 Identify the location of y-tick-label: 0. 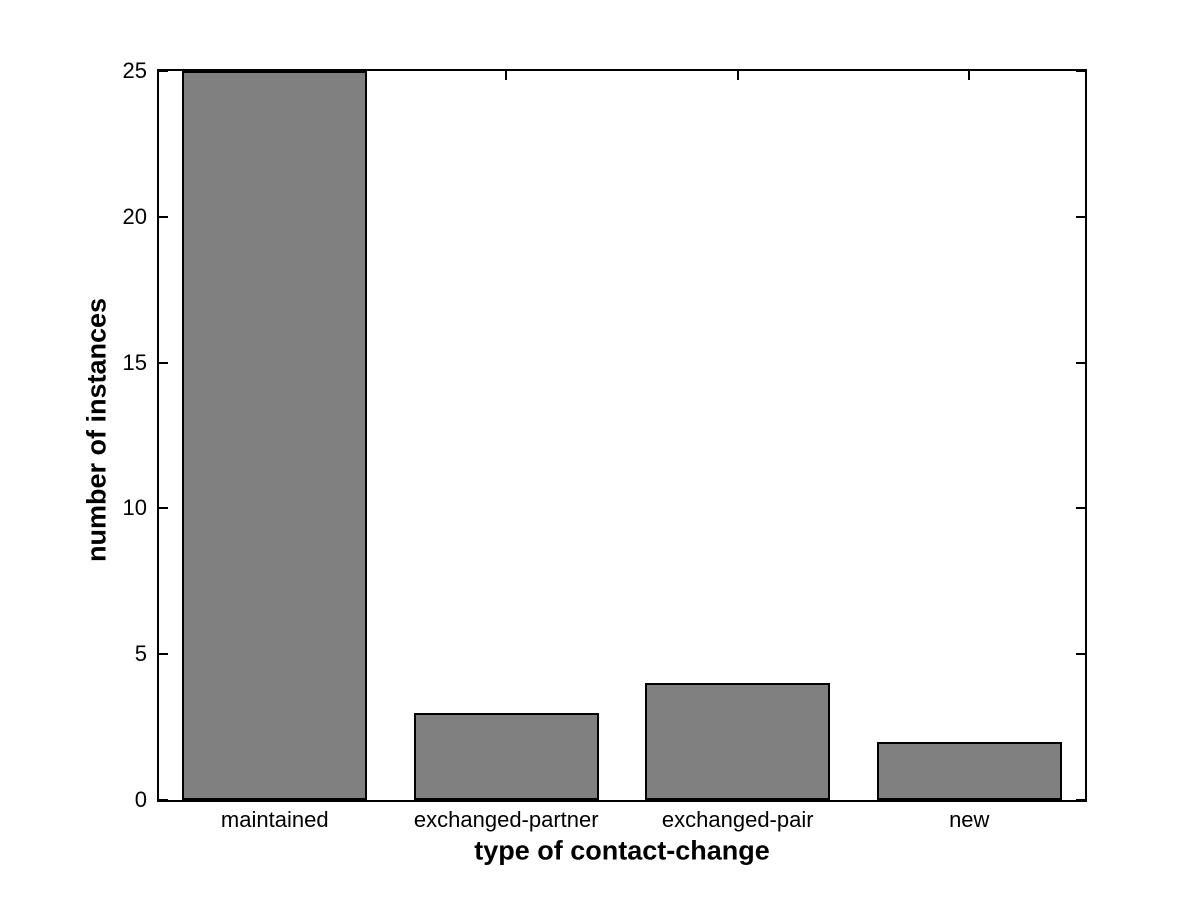
(140, 799).